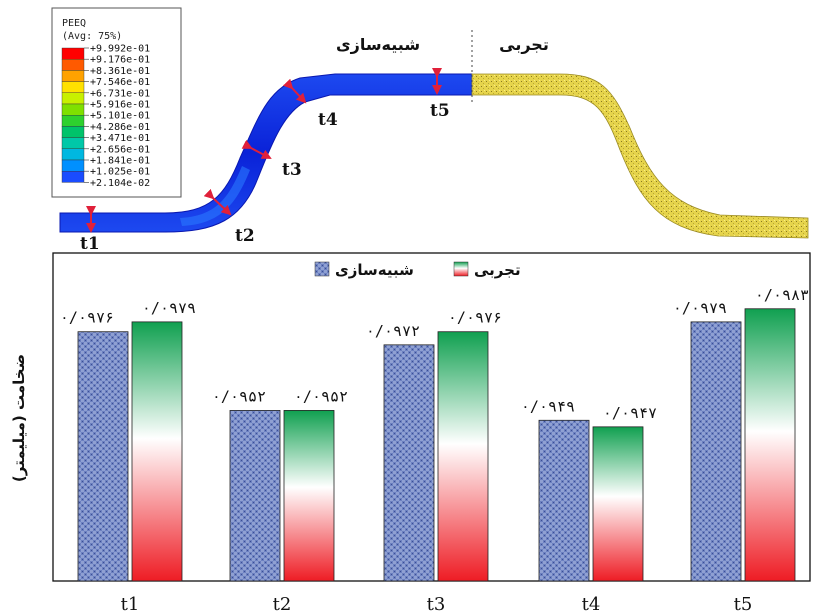  Describe the element at coordinates (120, 82) in the screenshot. I see `contour-level-label-3: +7.546e-01` at that location.